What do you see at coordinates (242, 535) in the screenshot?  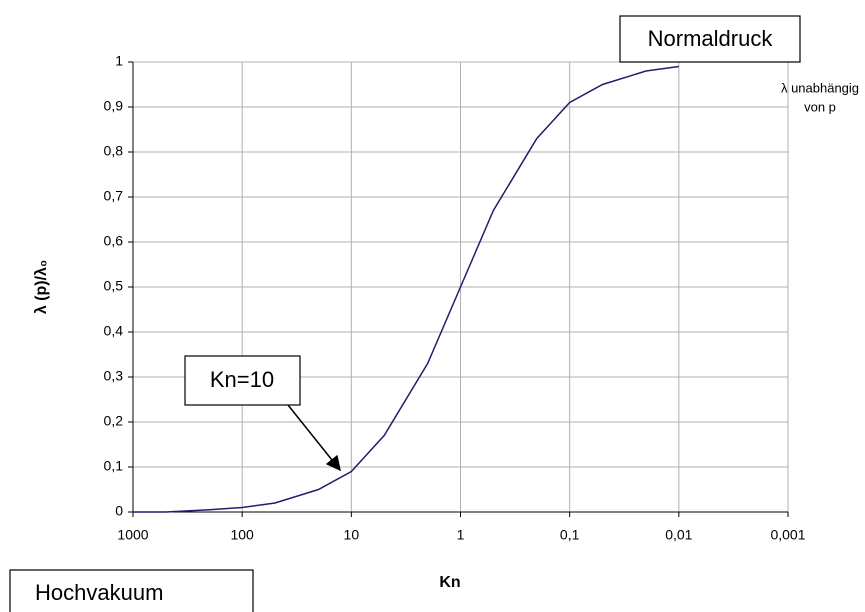 I see `x-tick-label: 100` at bounding box center [242, 535].